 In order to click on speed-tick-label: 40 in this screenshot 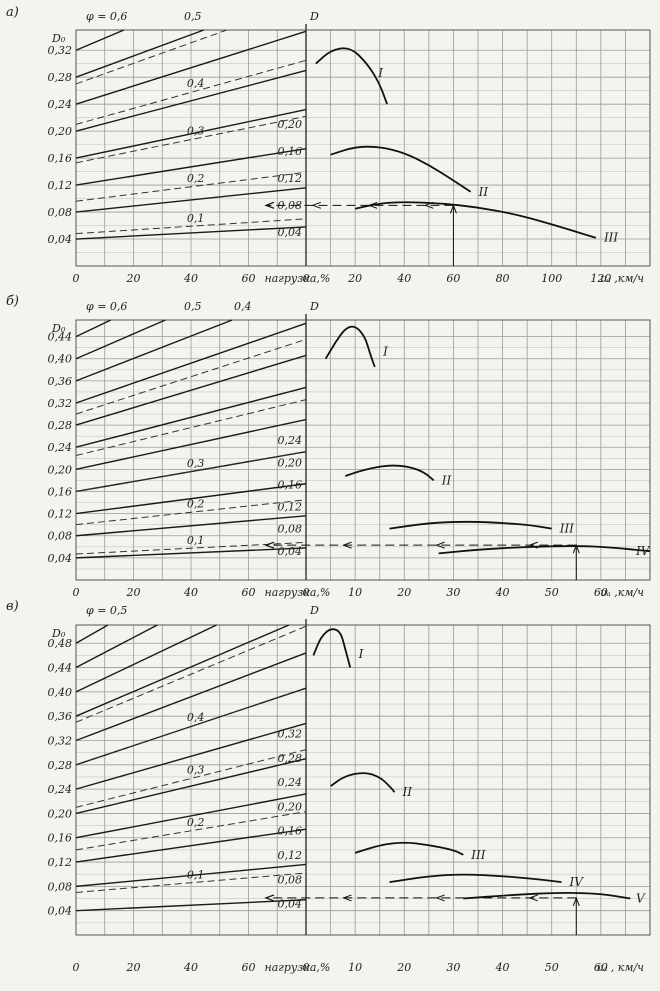, I will do `click(502, 967)`.